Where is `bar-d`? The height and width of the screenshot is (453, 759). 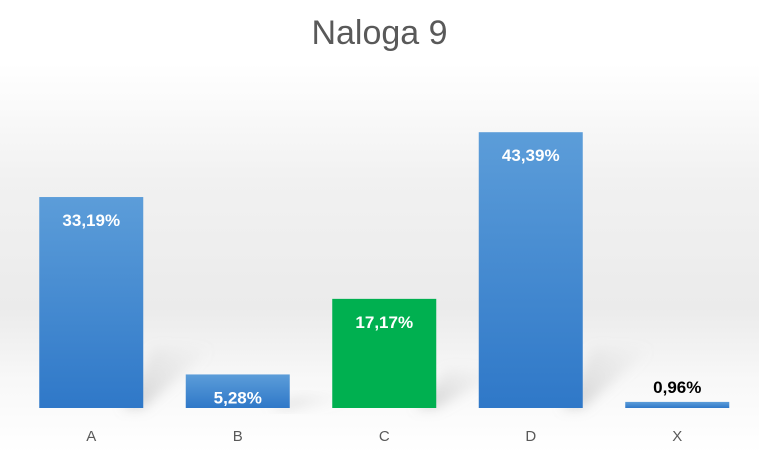
bar-d is located at coordinates (530, 270).